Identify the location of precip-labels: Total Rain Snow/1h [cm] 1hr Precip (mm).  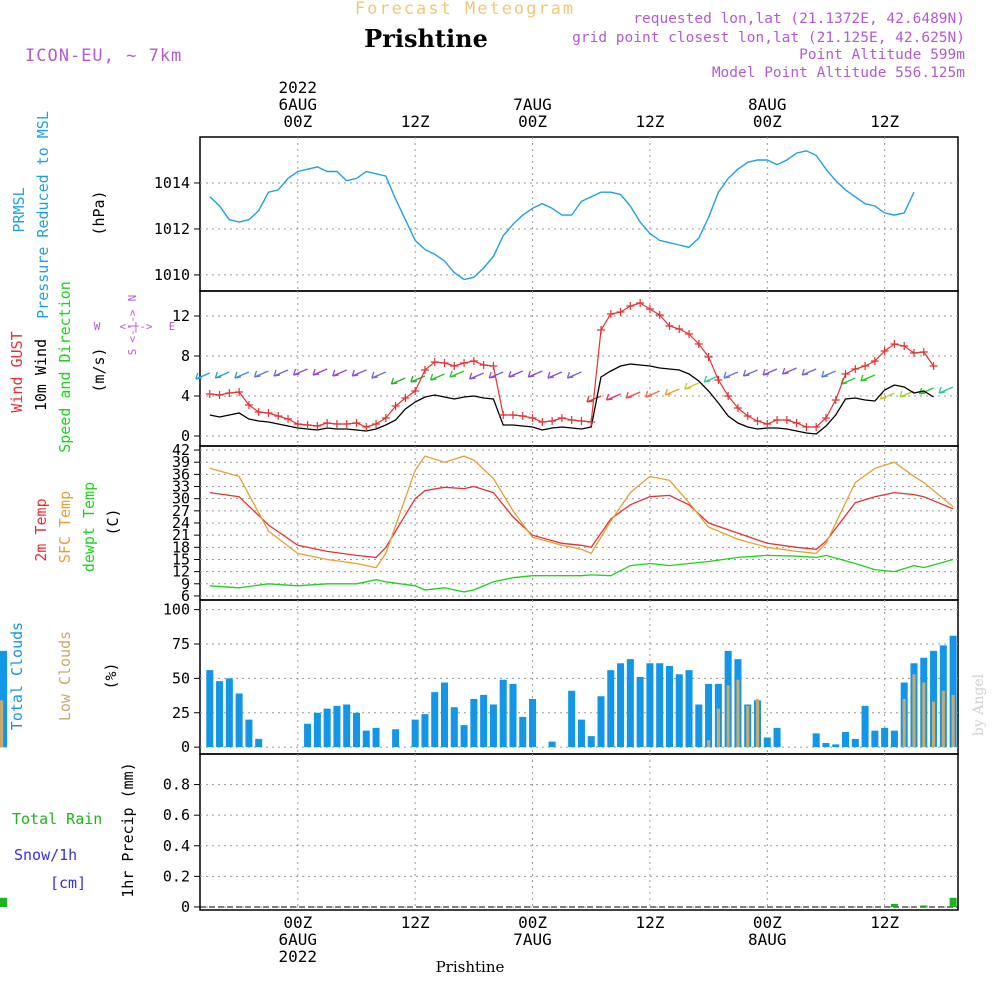
(74, 829).